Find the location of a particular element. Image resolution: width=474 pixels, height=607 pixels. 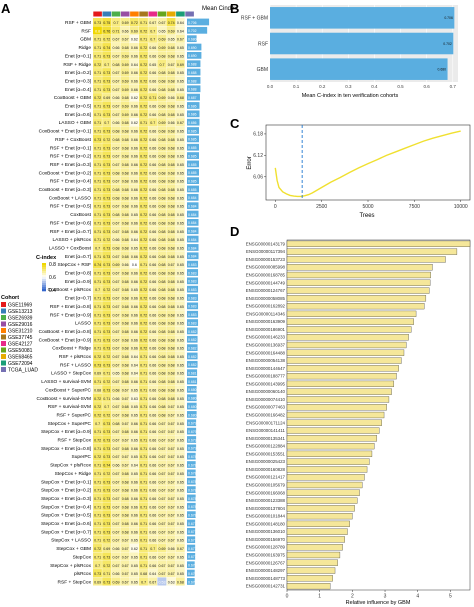

heatmap-cell-label: 0.63 is located at coordinates (134, 399).